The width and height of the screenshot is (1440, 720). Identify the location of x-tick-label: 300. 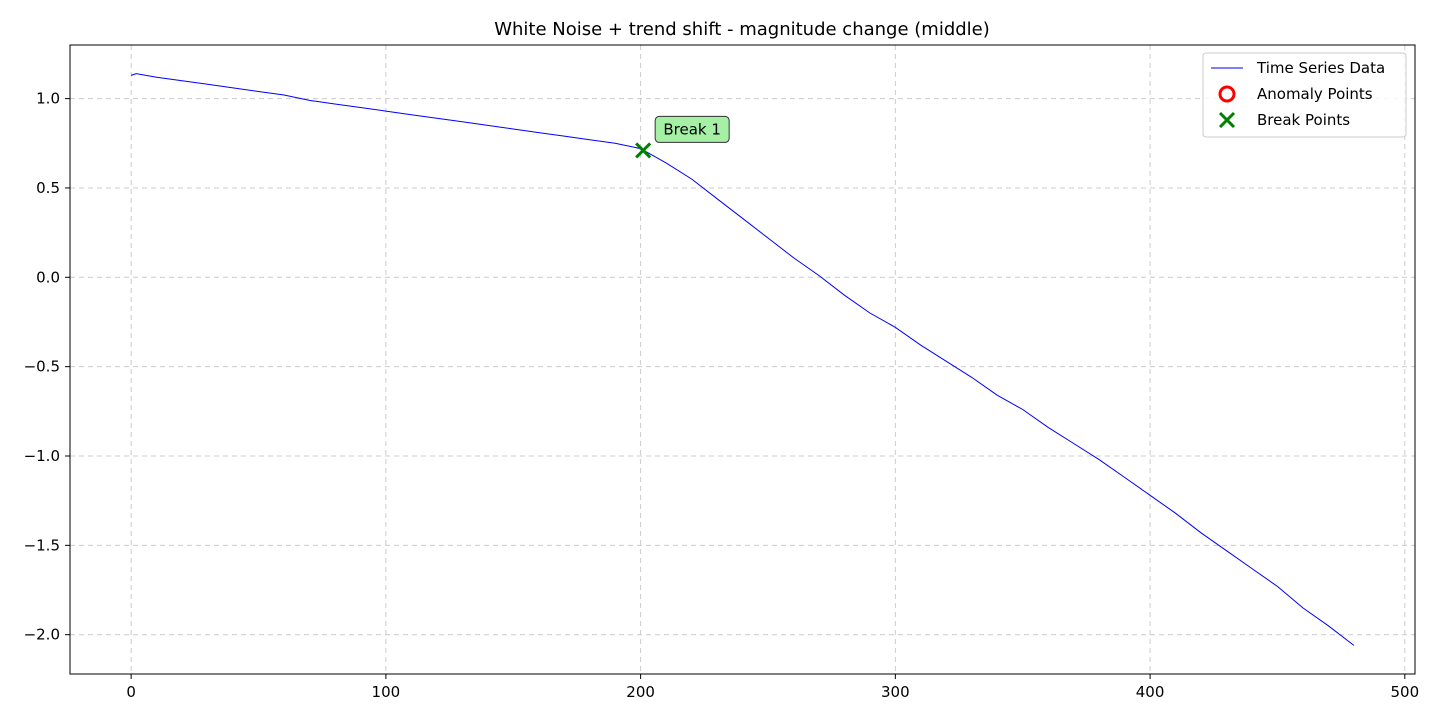
(895, 692).